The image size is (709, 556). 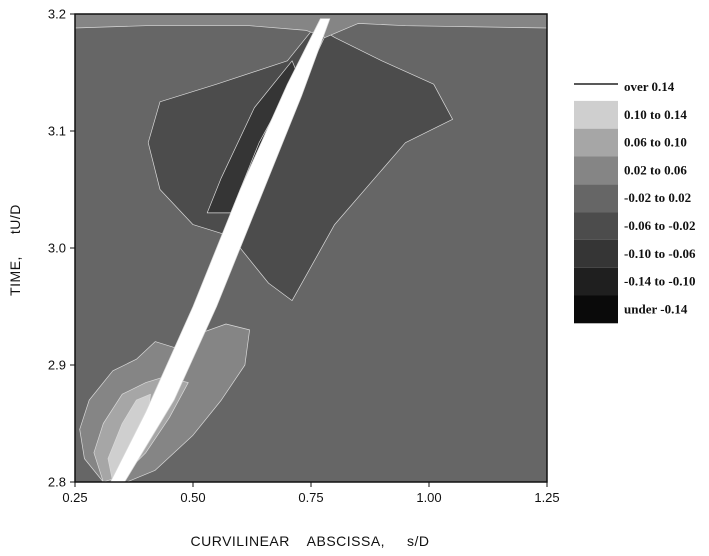 What do you see at coordinates (546, 497) in the screenshot?
I see `x-tick-label: 1.25` at bounding box center [546, 497].